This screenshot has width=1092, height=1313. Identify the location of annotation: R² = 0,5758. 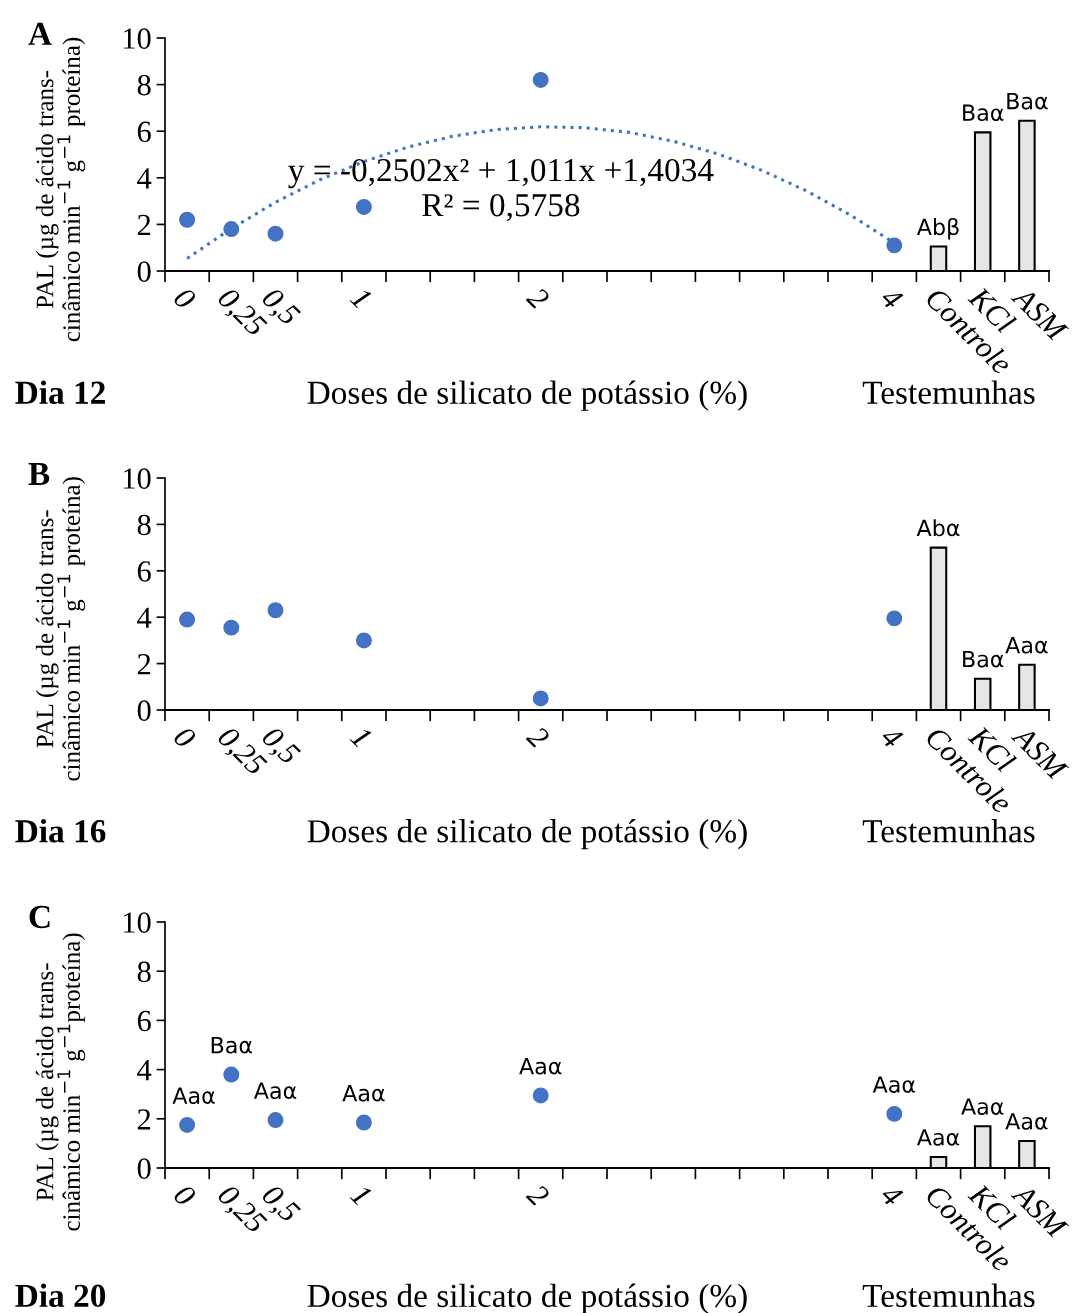
(501, 207).